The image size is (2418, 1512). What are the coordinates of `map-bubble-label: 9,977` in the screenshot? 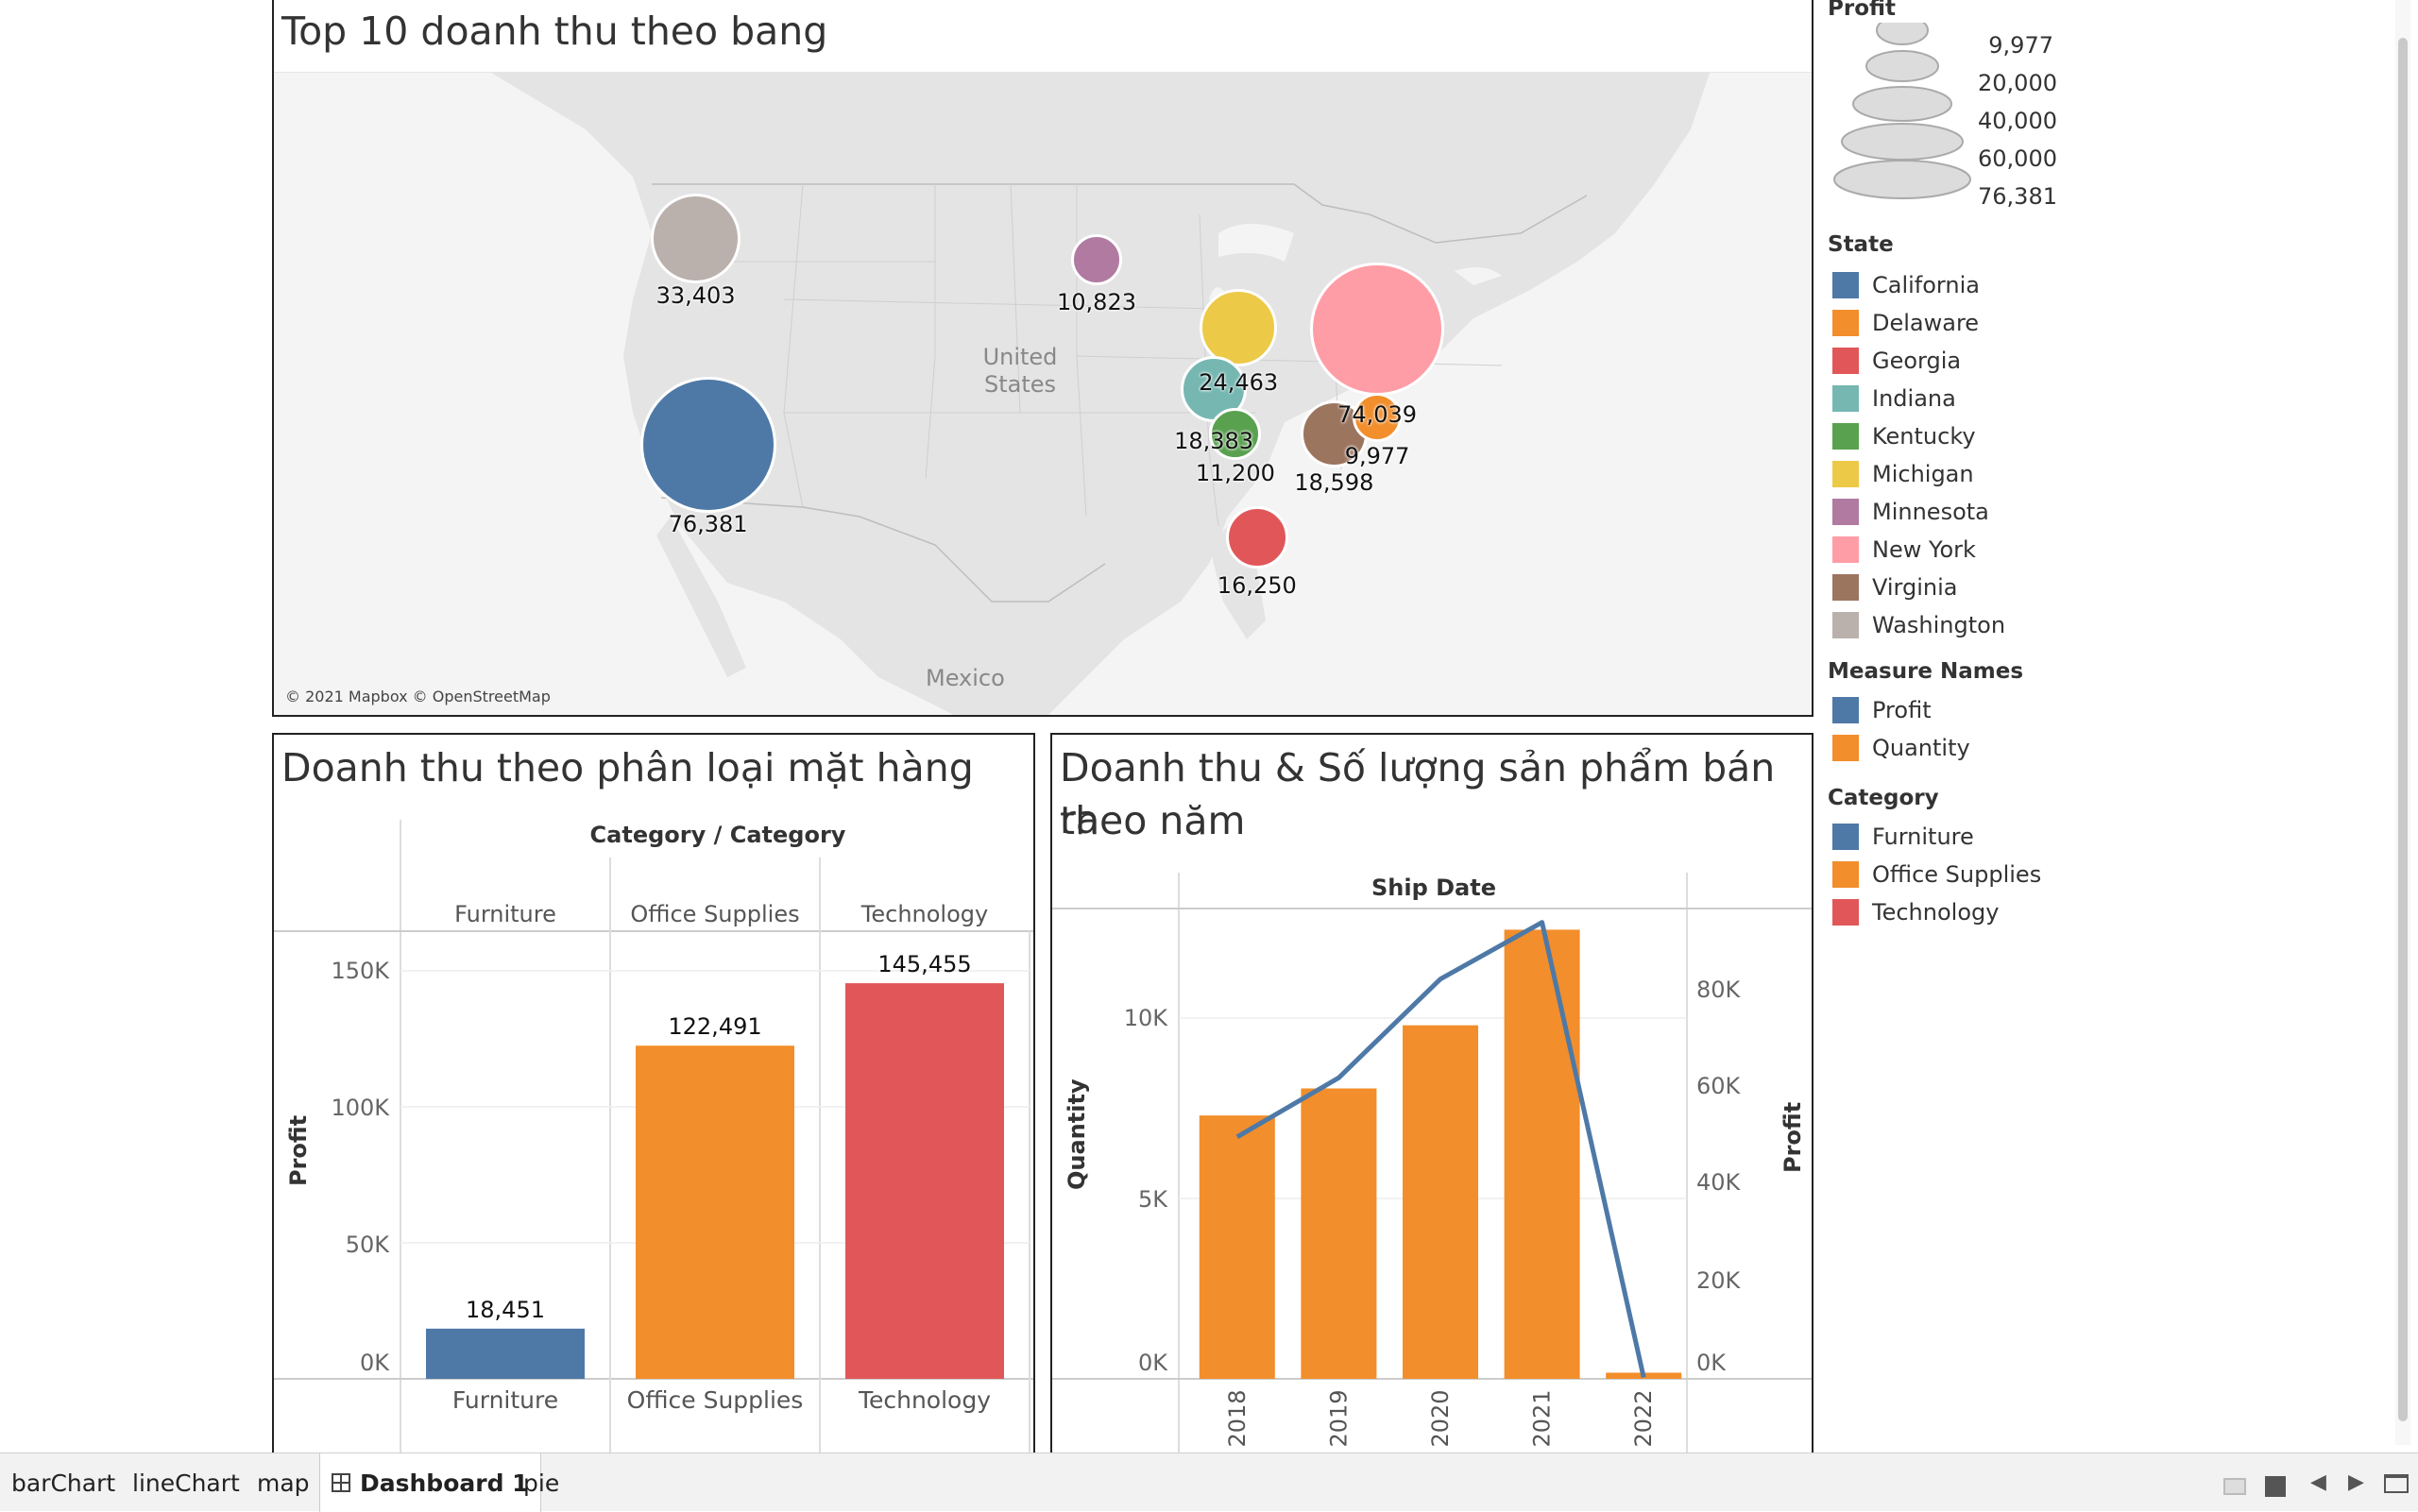 It's located at (1377, 457).